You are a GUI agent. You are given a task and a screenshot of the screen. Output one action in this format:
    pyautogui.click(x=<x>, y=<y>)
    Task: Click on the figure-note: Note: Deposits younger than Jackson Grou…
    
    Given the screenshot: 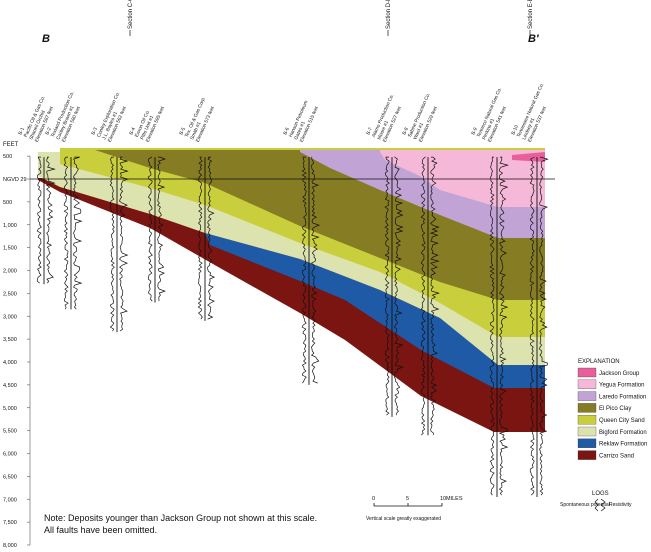 What is the action you would take?
    pyautogui.click(x=180, y=524)
    